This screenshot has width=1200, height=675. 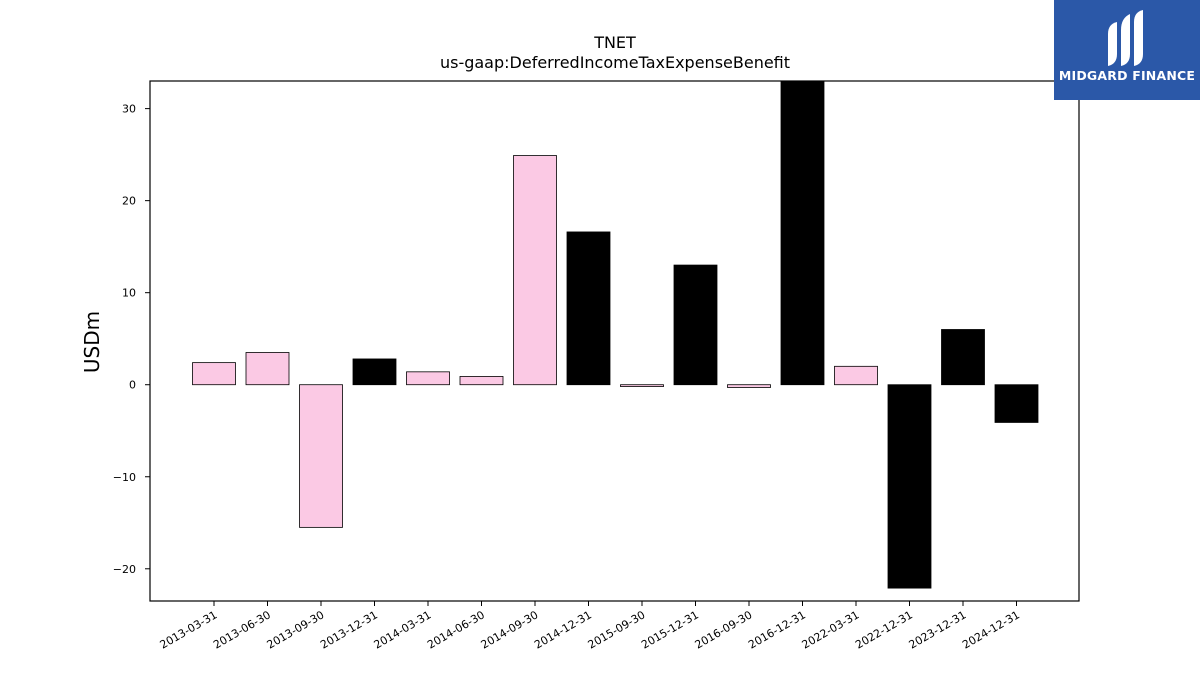 I want to click on x-tick-label: 2013-03-31, so click(x=189, y=629).